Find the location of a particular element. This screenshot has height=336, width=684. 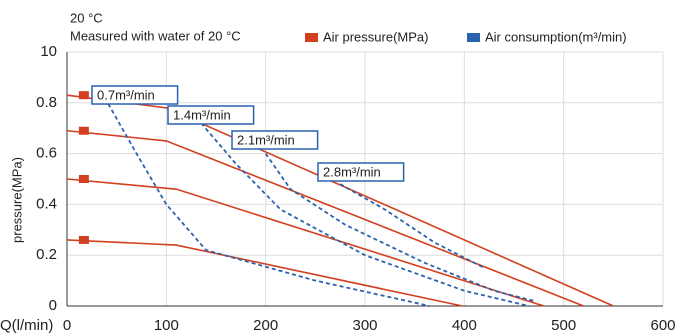

y-tick-label: 0.8 is located at coordinates (46, 102).